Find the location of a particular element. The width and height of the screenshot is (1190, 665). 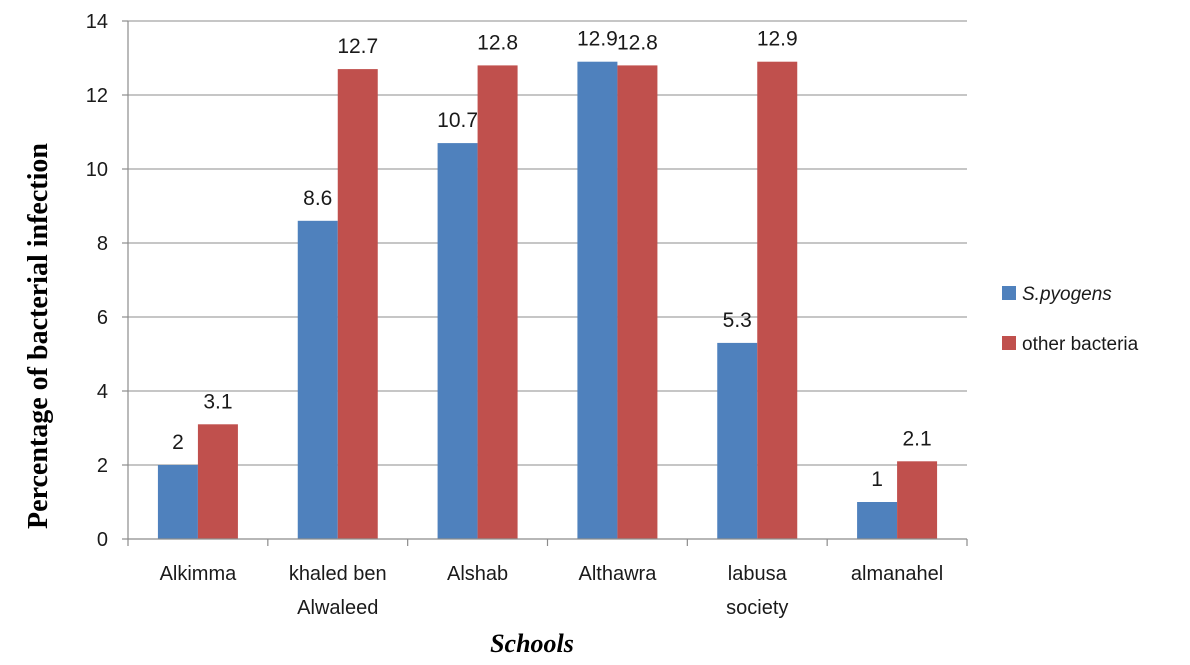

y-tick-label: 10 is located at coordinates (97, 170).